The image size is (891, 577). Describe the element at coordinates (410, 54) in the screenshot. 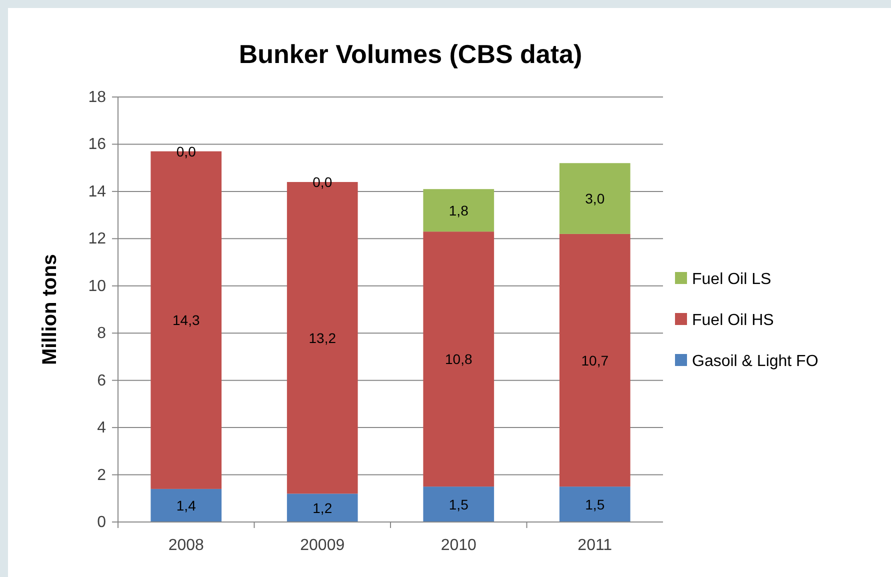

I see `chart-title: Bunker Volumes (CBS data)` at that location.